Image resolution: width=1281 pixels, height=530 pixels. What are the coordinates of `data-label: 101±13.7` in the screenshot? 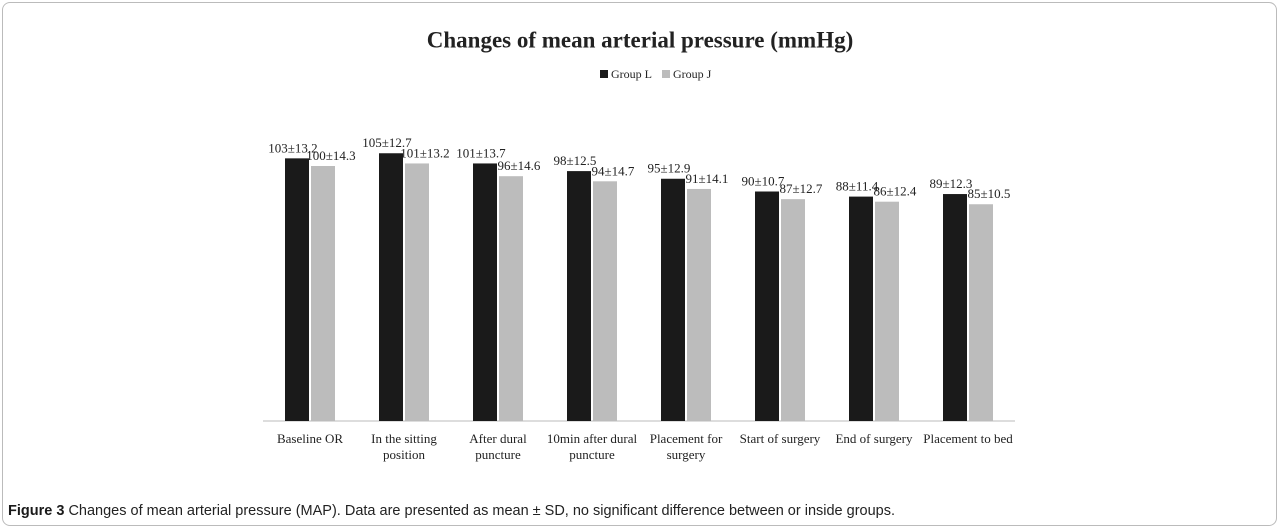 It's located at (481, 152).